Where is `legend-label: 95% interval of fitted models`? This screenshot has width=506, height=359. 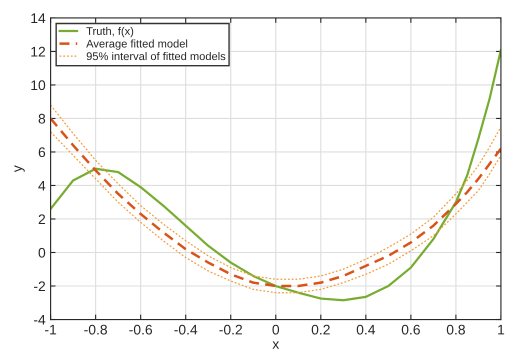
legend-label: 95% interval of fitted models is located at coordinates (156, 56).